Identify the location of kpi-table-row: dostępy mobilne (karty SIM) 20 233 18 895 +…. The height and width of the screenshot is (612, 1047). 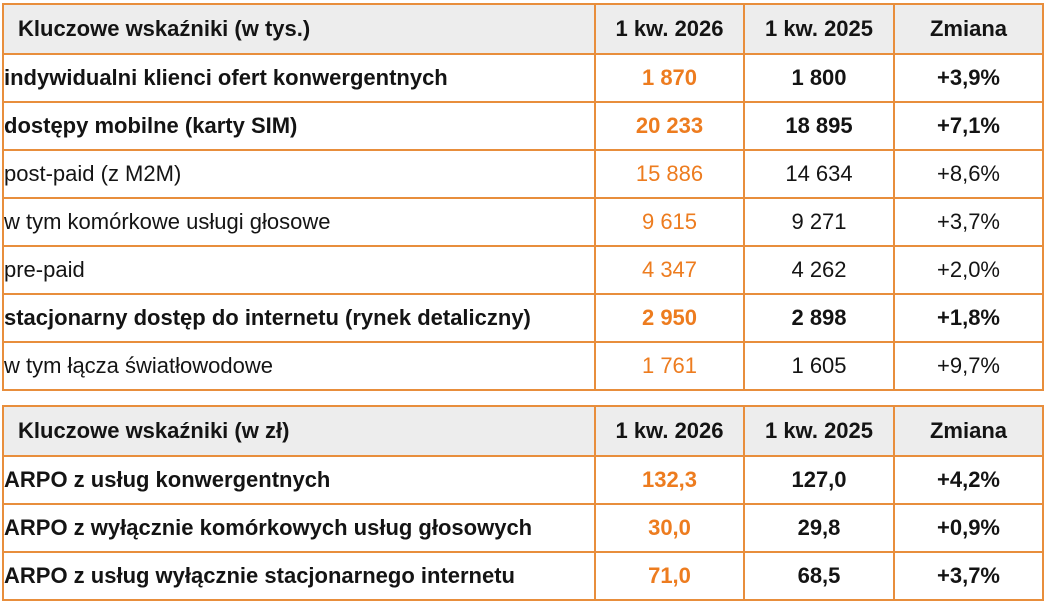
(523, 126).